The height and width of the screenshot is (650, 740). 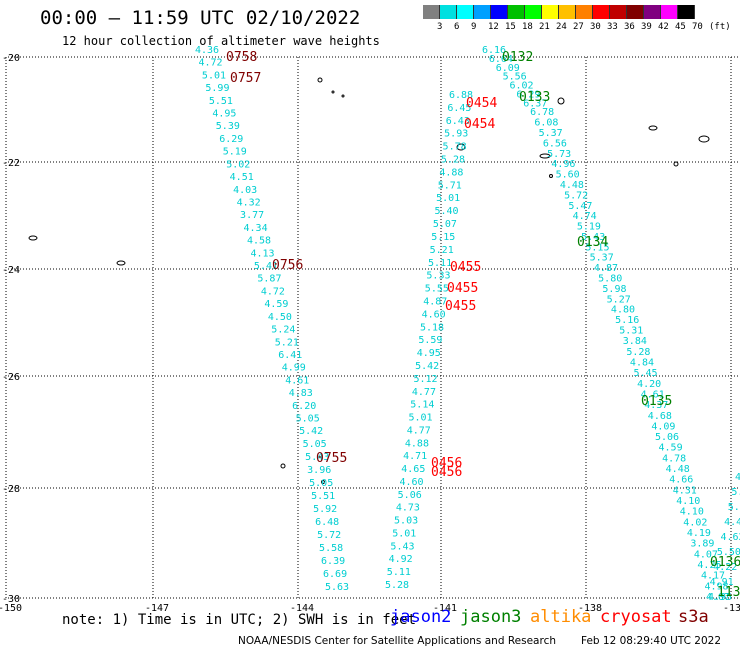 What do you see at coordinates (445, 608) in the screenshot?
I see `lon-label: -141` at bounding box center [445, 608].